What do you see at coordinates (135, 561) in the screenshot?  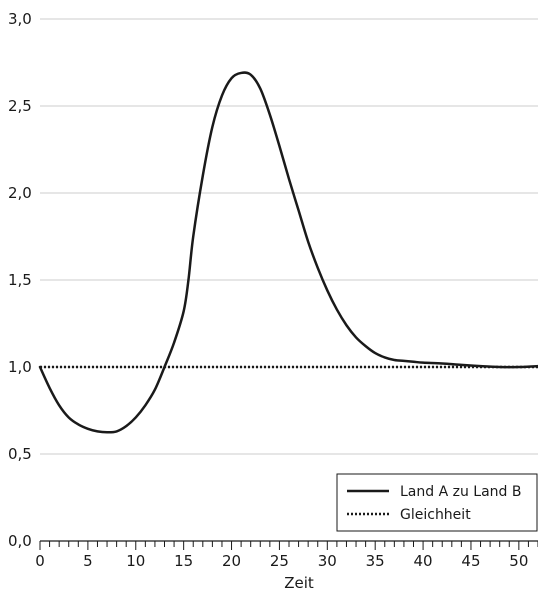 I see `x-tick-label: 10` at bounding box center [135, 561].